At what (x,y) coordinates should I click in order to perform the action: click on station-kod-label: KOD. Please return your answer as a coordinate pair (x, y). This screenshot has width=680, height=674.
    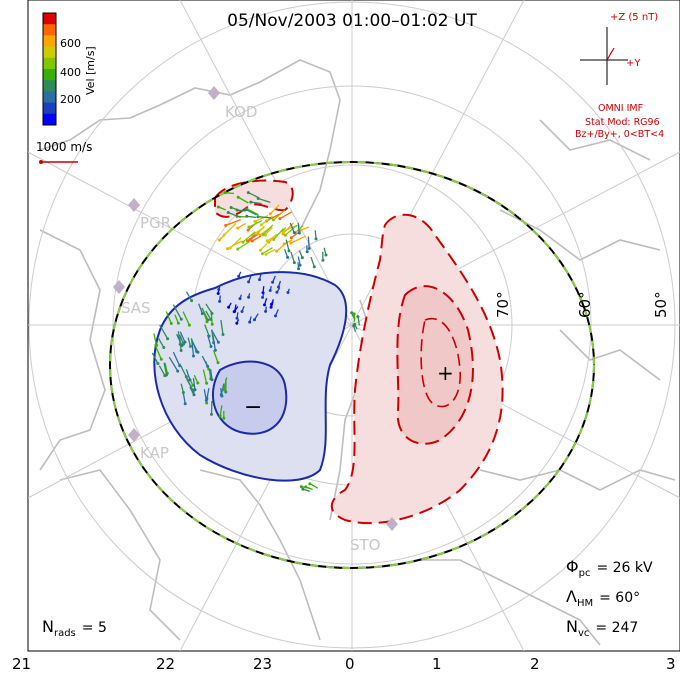
    Looking at the image, I should click on (241, 112).